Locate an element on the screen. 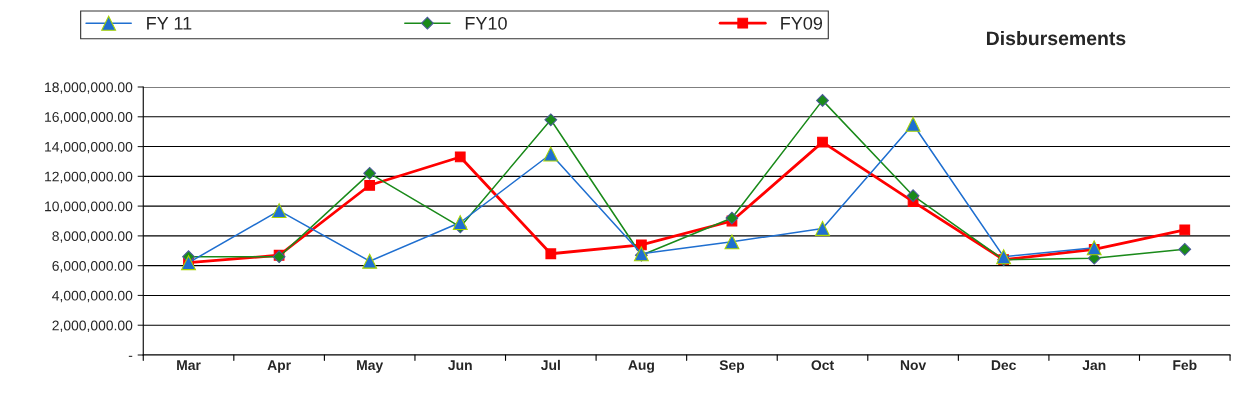 Image resolution: width=1235 pixels, height=400 pixels. y-tick-label: 12,000,000.00 is located at coordinates (89, 177).